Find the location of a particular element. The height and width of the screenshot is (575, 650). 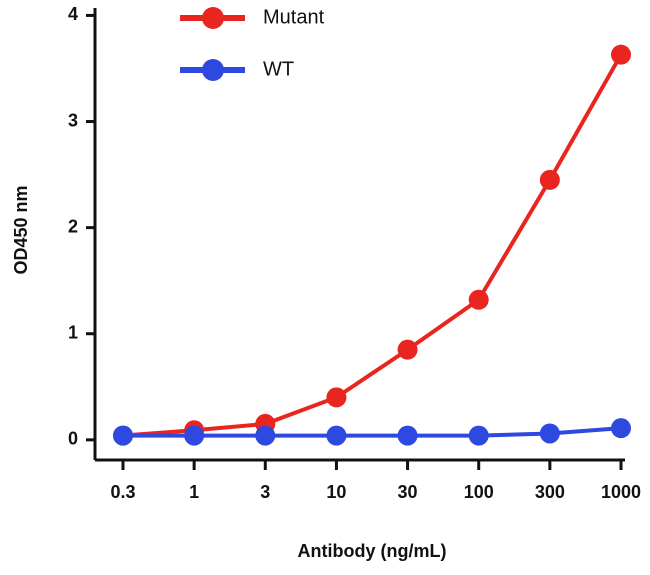

y-axis-title: OD450 nm is located at coordinates (21, 229).